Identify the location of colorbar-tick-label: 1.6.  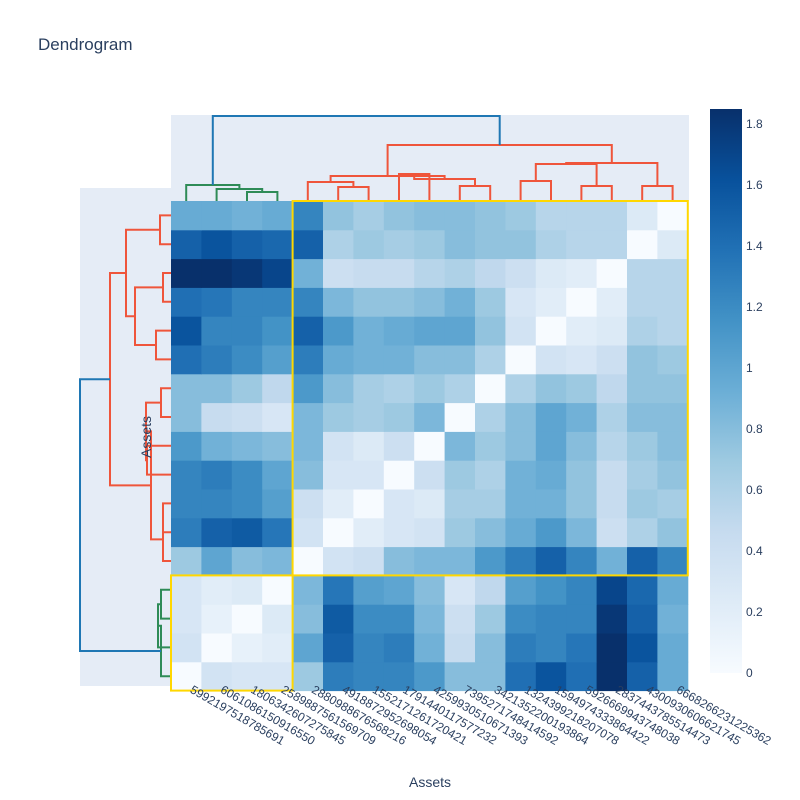
(754, 185).